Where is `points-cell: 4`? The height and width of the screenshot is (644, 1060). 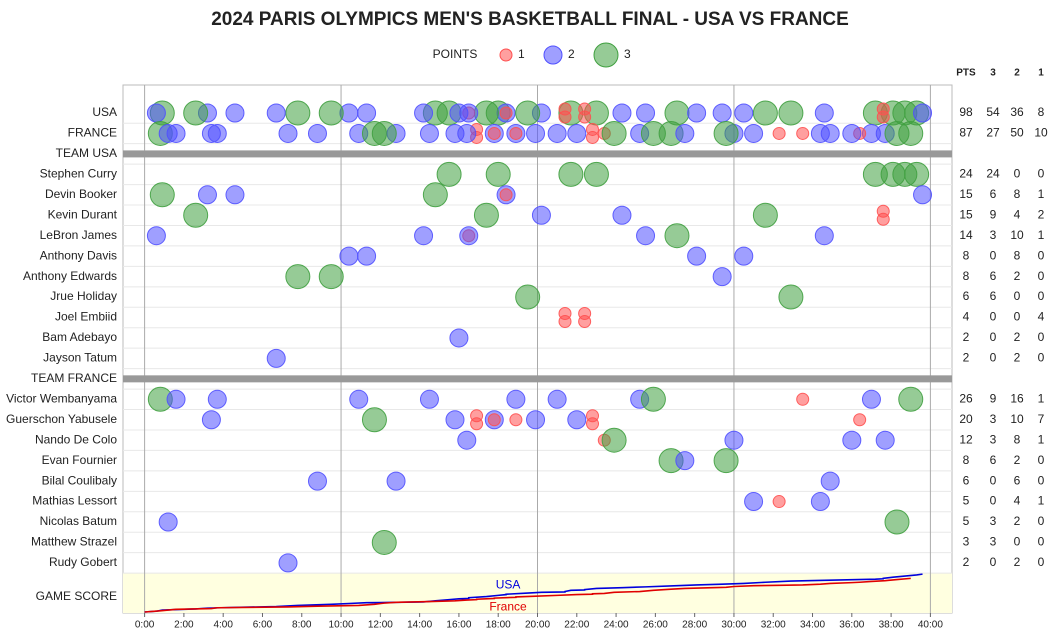 points-cell: 4 is located at coordinates (966, 317).